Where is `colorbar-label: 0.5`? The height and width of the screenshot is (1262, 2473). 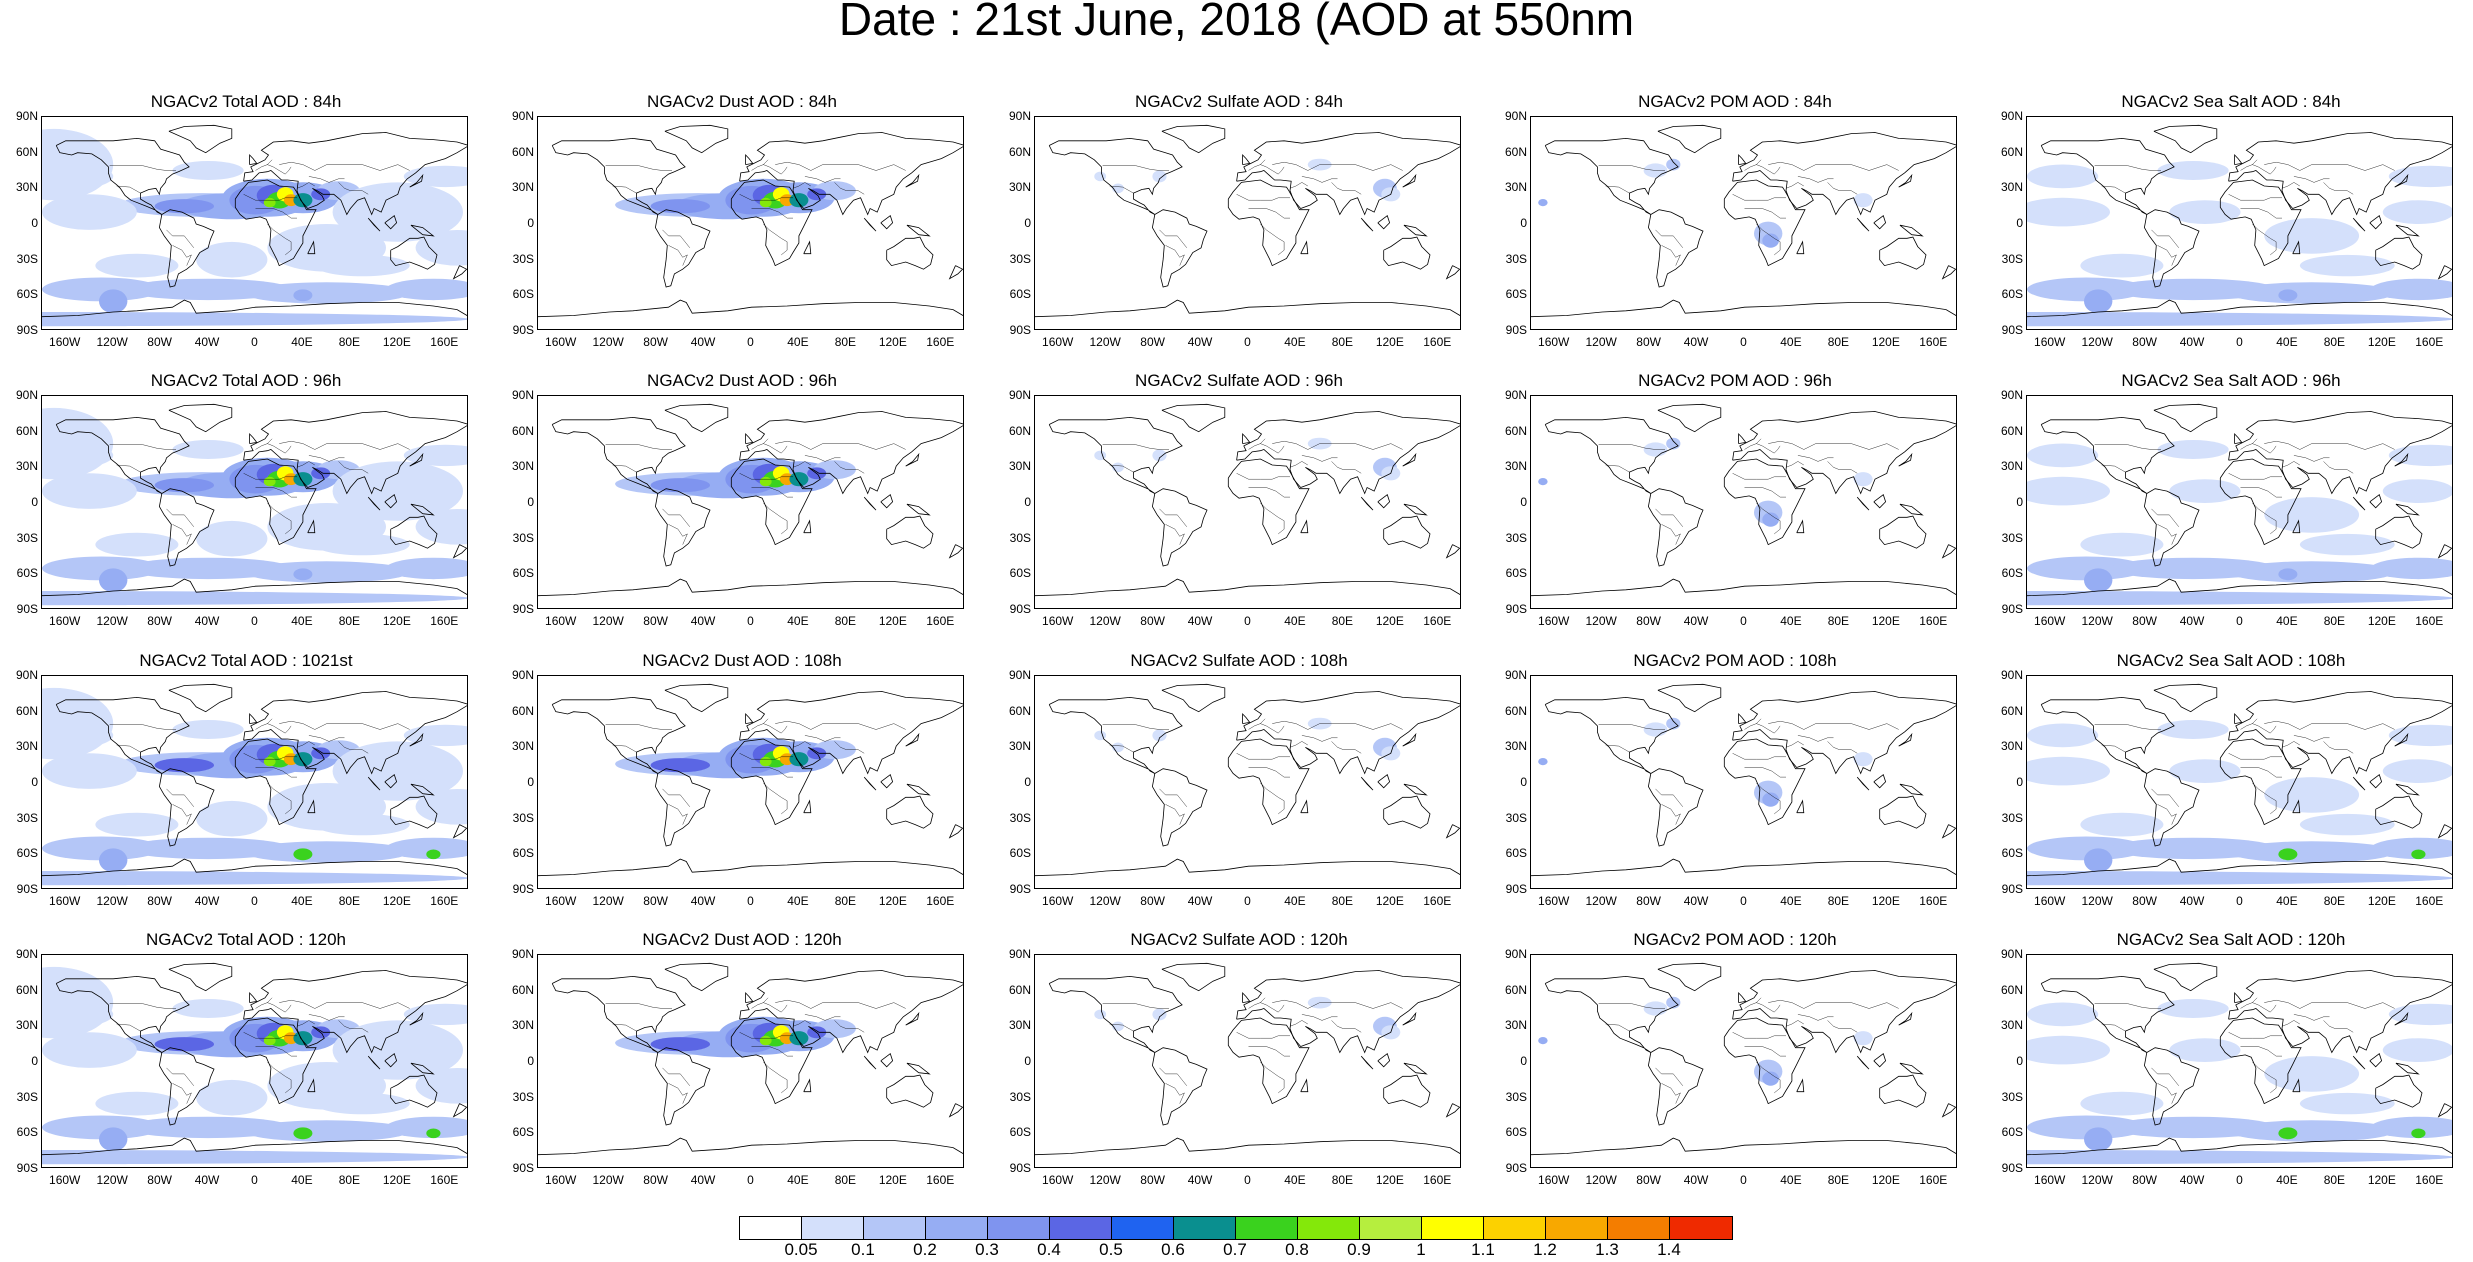 colorbar-label: 0.5 is located at coordinates (1111, 1249).